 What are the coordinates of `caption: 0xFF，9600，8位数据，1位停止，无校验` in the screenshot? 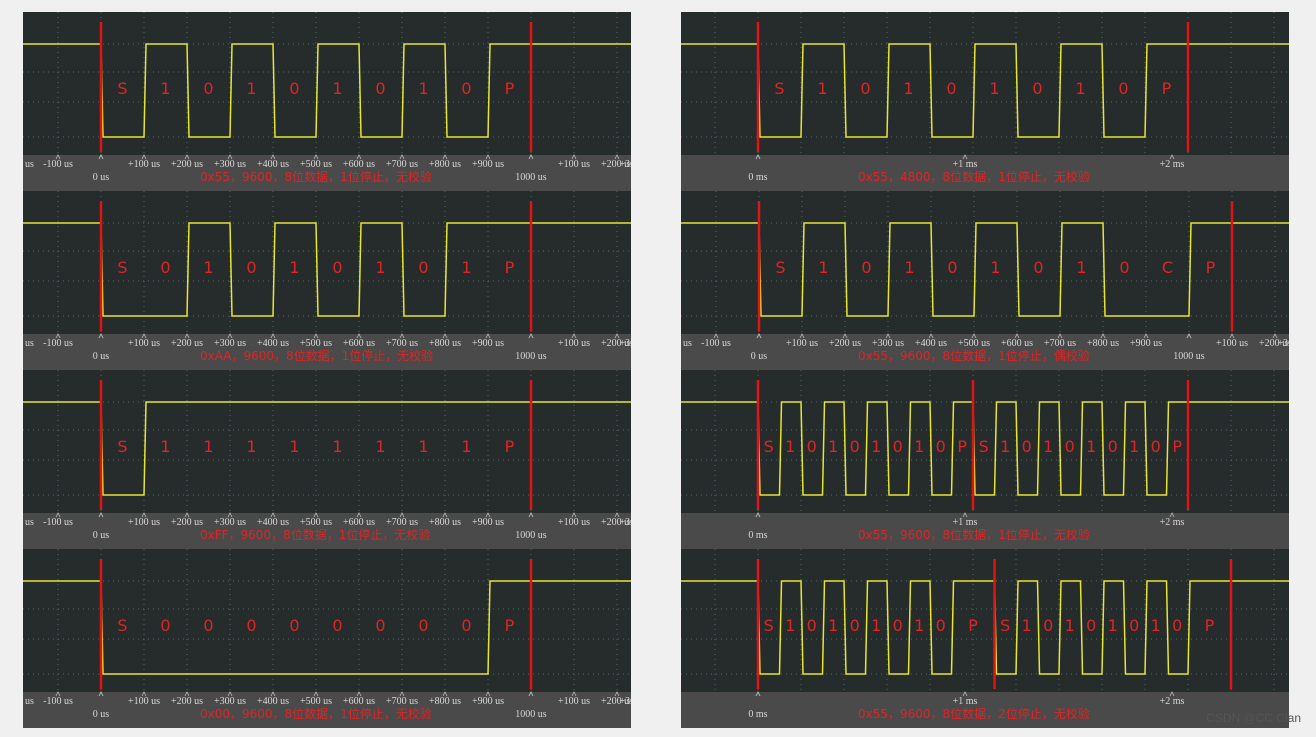 It's located at (315, 534).